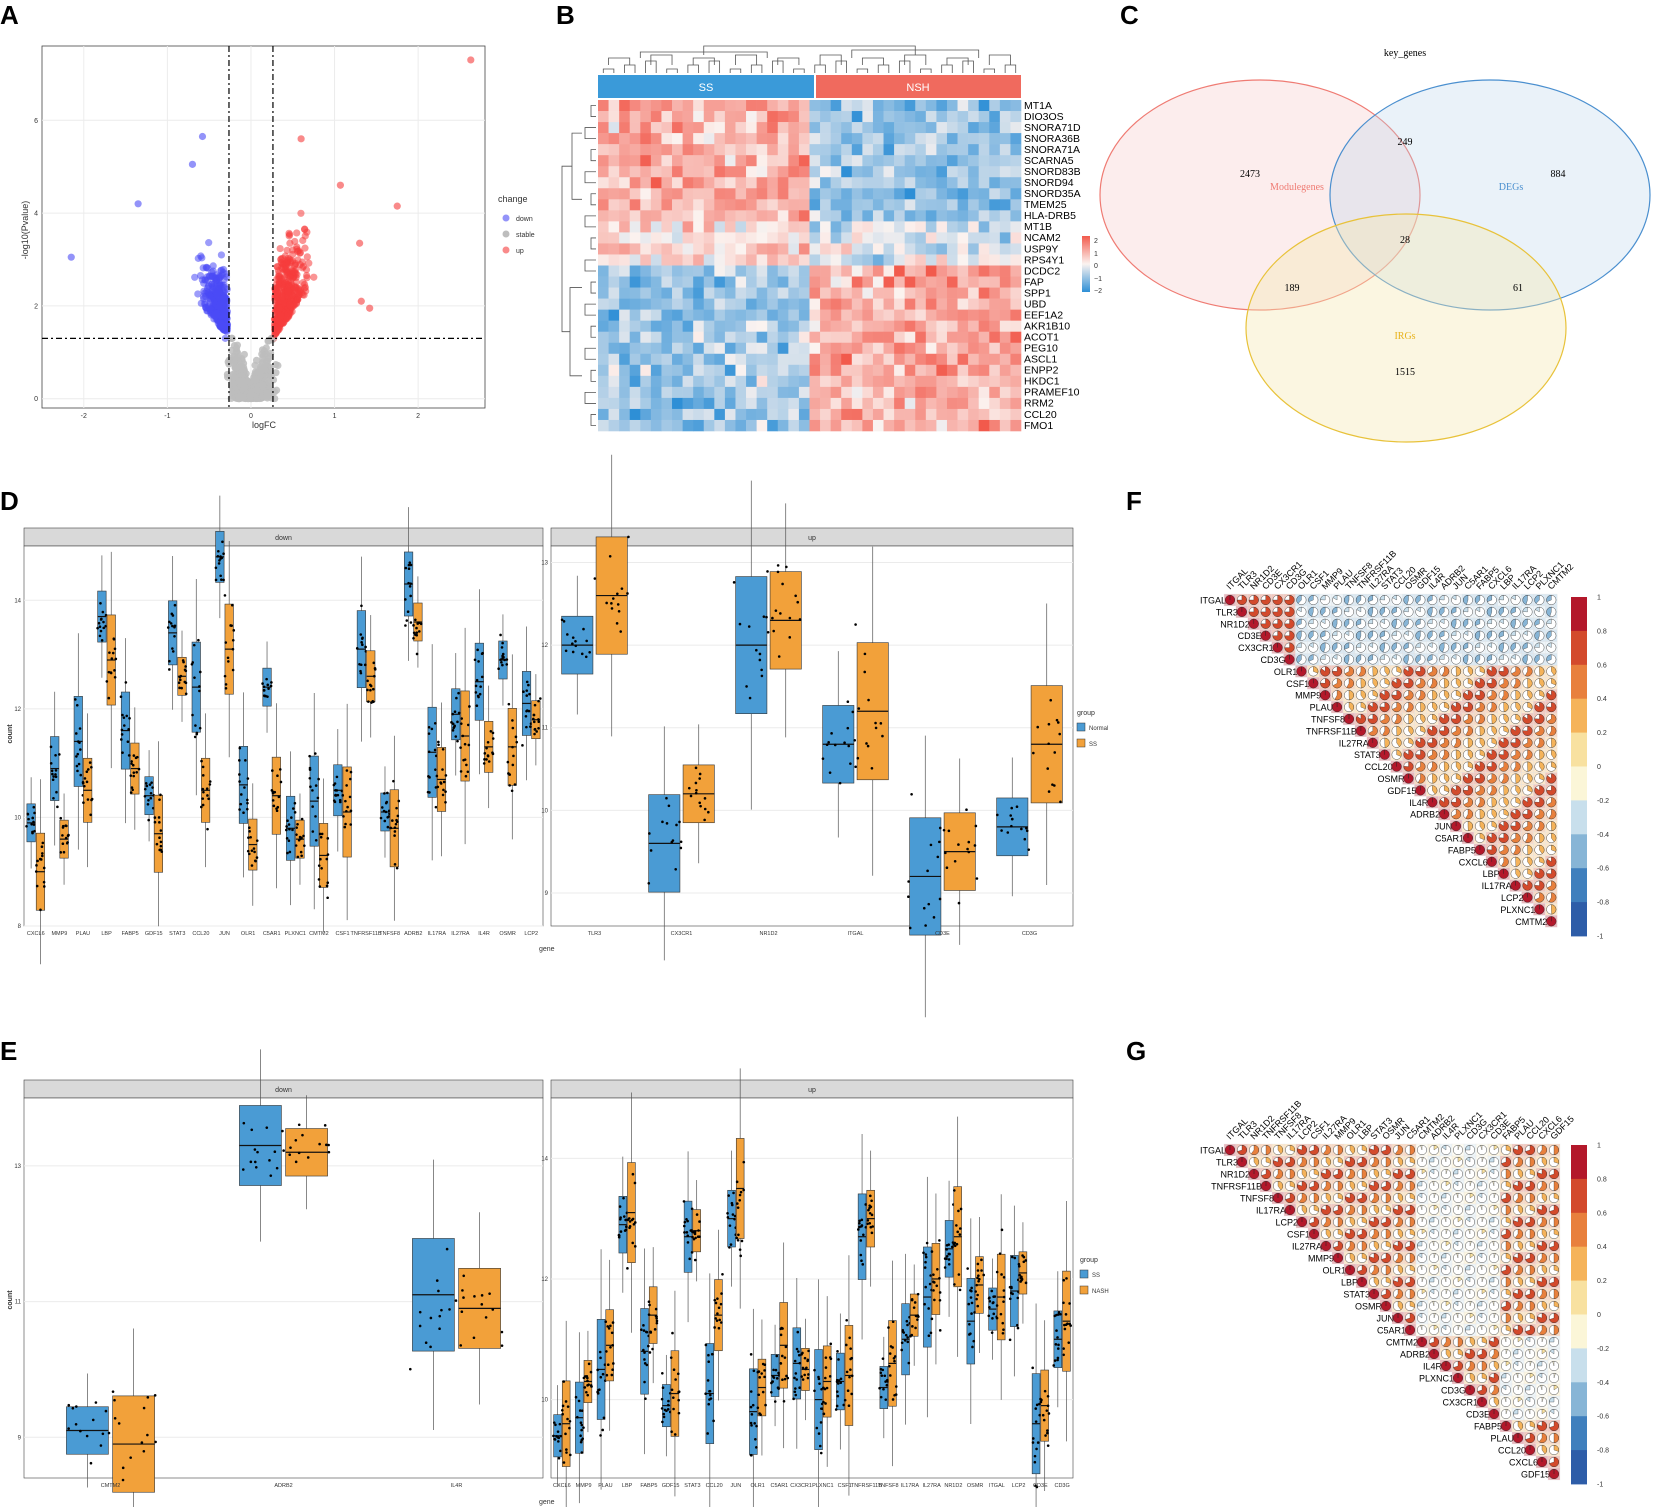 The image size is (1653, 1507). Describe the element at coordinates (584, 1486) in the screenshot. I see `x-gene-tick: MMP9` at that location.